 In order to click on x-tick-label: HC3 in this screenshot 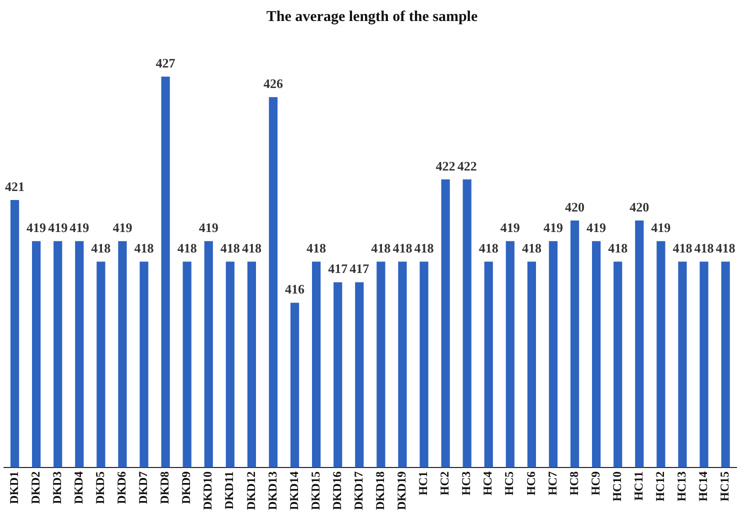, I will do `click(466, 483)`.